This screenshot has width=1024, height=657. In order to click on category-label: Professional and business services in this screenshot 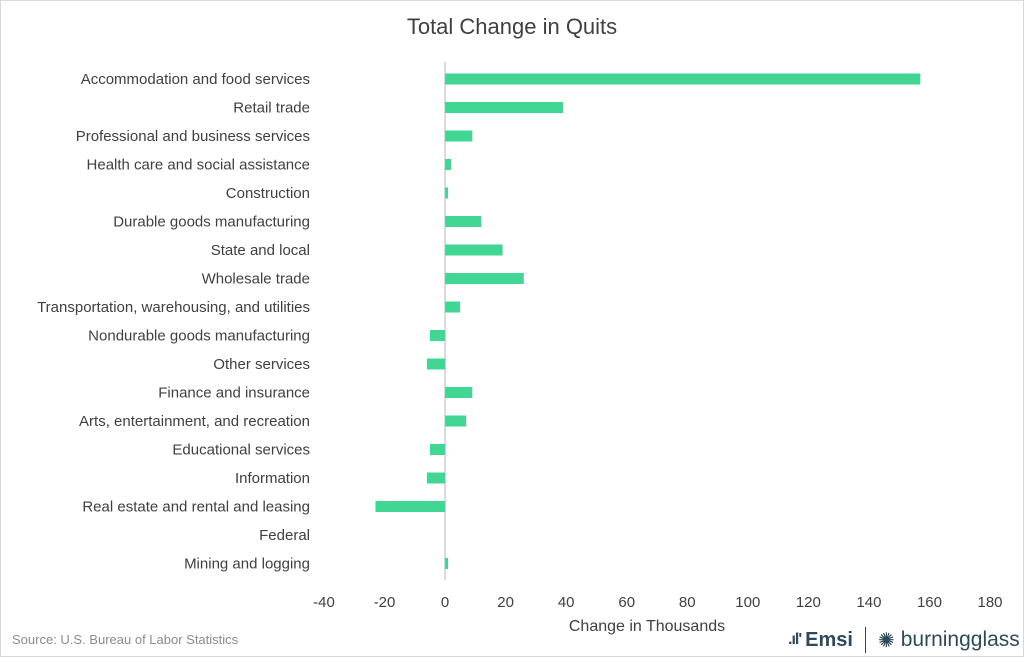, I will do `click(193, 136)`.